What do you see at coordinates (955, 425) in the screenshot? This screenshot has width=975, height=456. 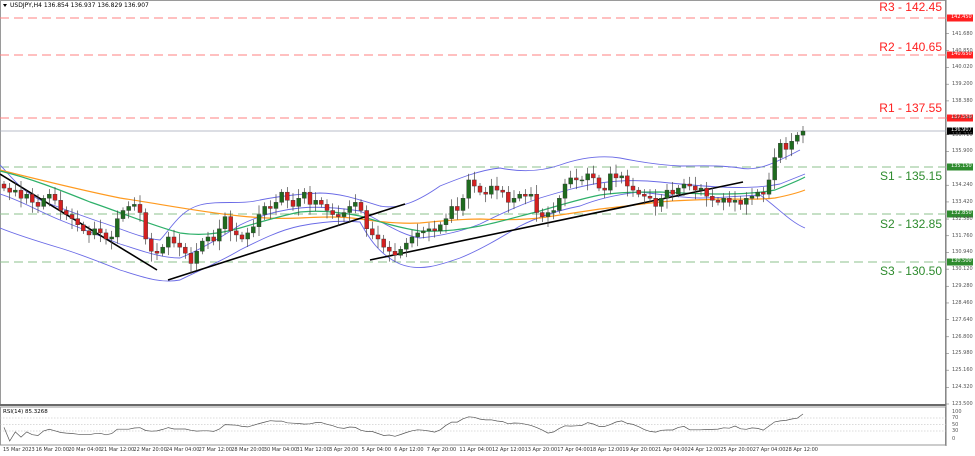 I see `rsi-axis-label: 50` at bounding box center [955, 425].